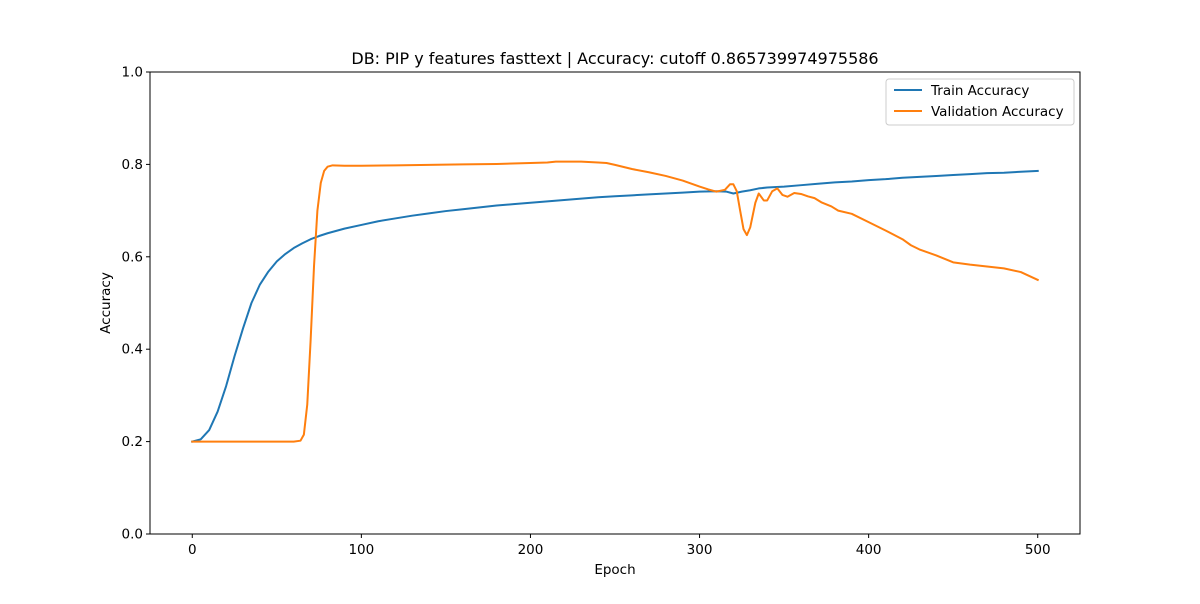  I want to click on y-tick-label: 0.0, so click(132, 535).